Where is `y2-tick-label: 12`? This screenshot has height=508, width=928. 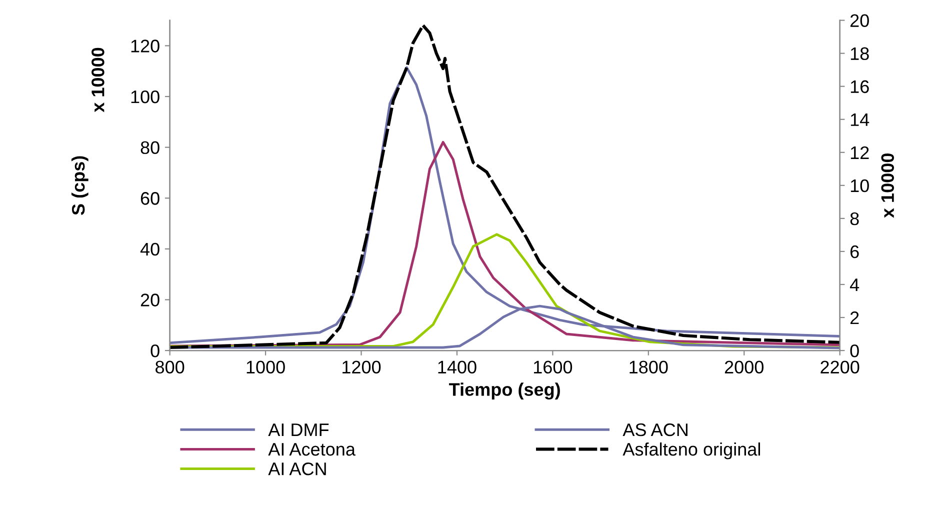 y2-tick-label: 12 is located at coordinates (859, 152).